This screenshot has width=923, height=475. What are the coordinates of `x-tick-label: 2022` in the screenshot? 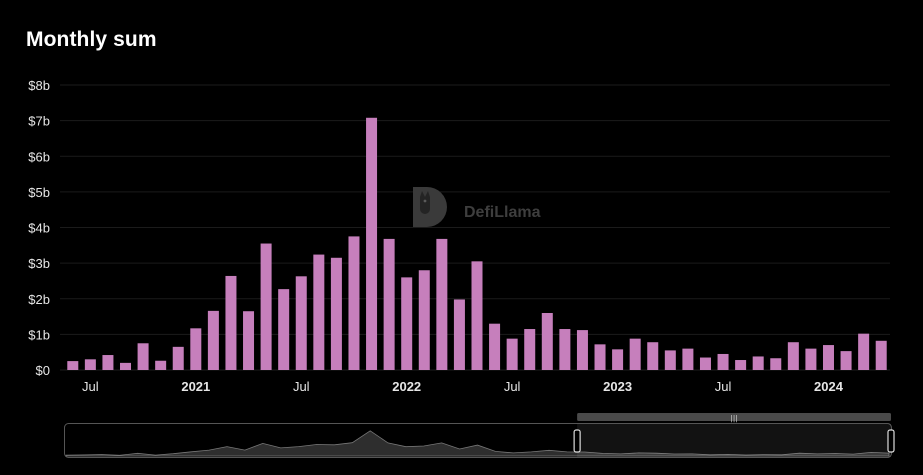 It's located at (406, 386).